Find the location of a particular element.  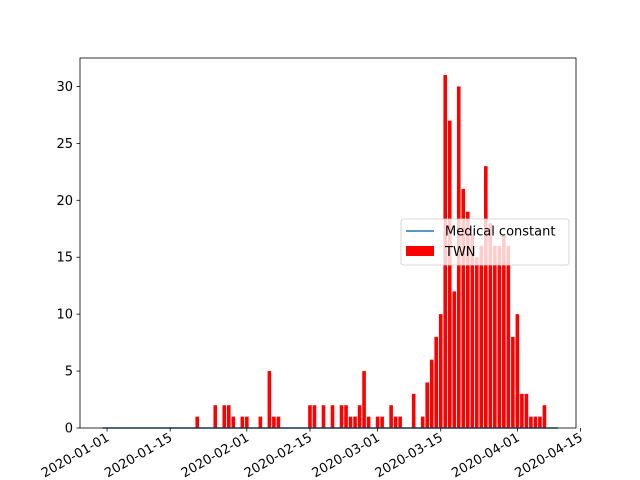

y-tick-label-15: 15 is located at coordinates (64, 258).